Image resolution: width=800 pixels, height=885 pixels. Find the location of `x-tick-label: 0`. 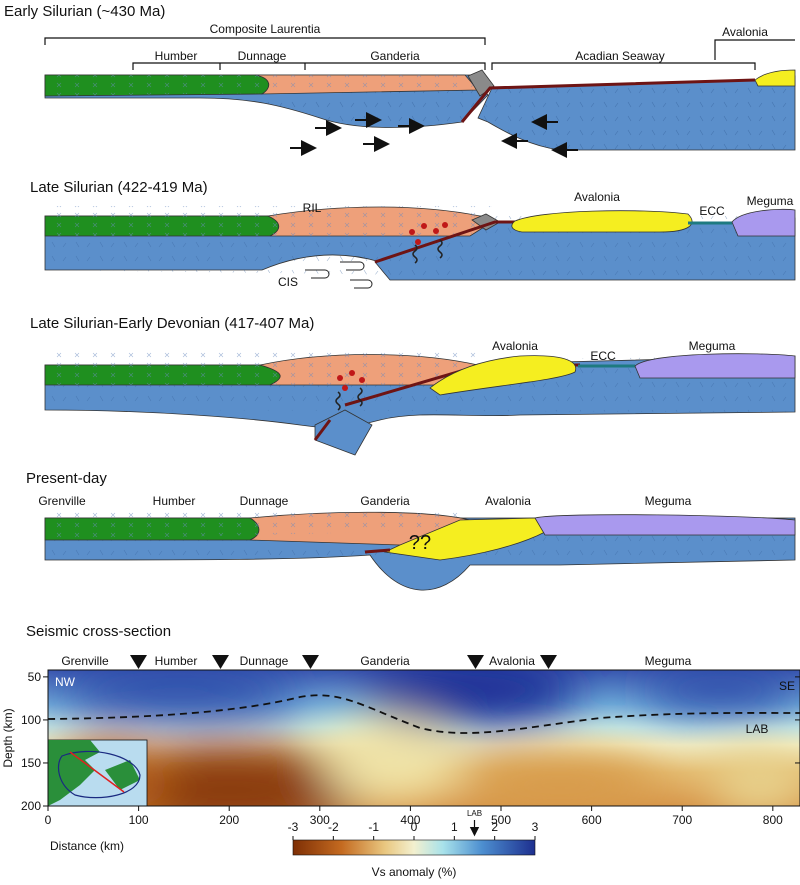

x-tick-label: 0 is located at coordinates (48, 820).